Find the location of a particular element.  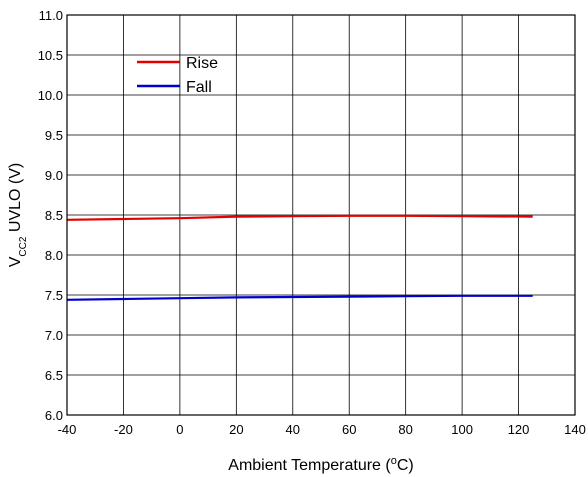

y-tick-label: 10.5 is located at coordinates (50, 55).